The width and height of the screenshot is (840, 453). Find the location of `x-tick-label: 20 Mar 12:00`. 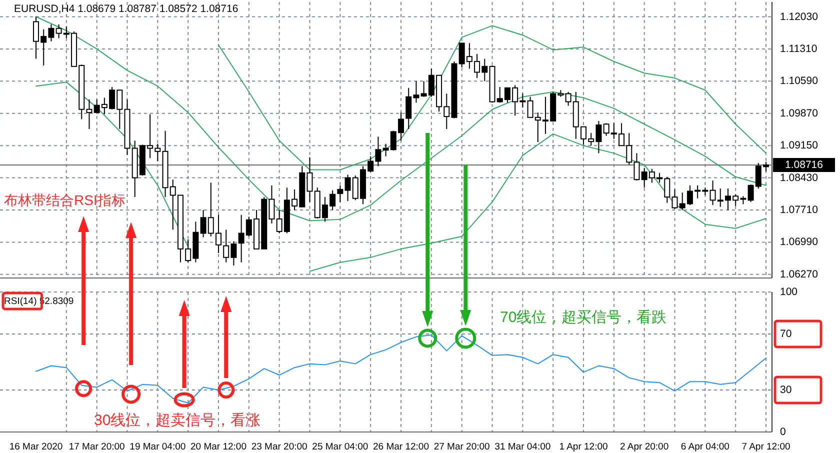

x-tick-label: 20 Mar 12:00 is located at coordinates (218, 447).